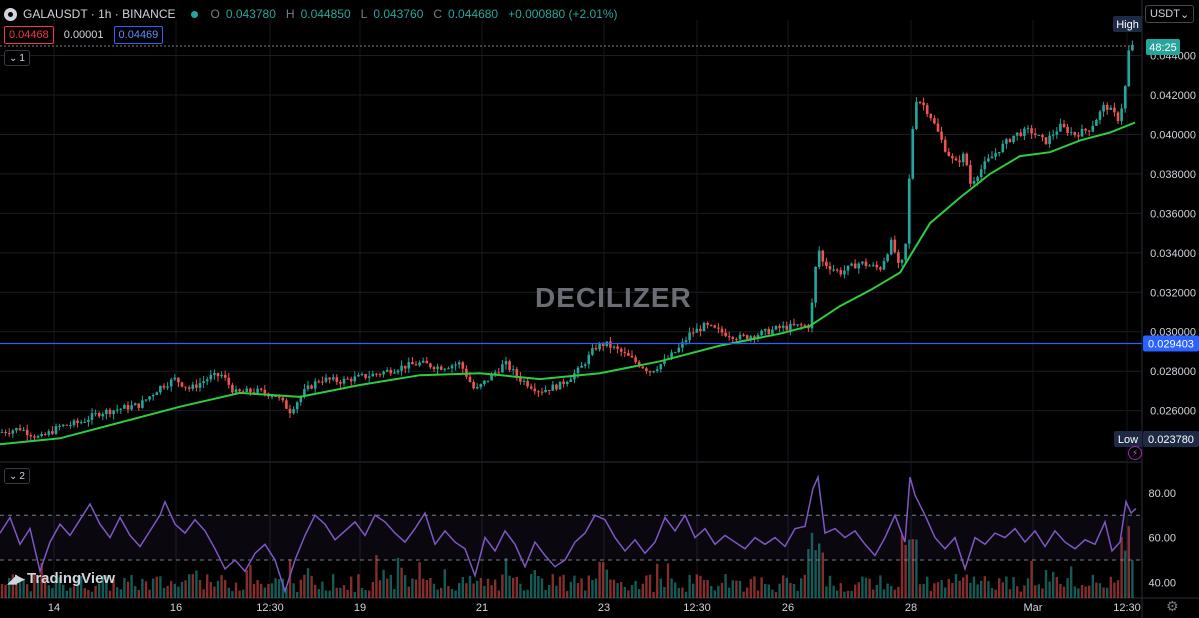 Image resolution: width=1199 pixels, height=618 pixels. Describe the element at coordinates (17, 58) in the screenshot. I see `pane-1-toggle: ⌄ 1` at that location.